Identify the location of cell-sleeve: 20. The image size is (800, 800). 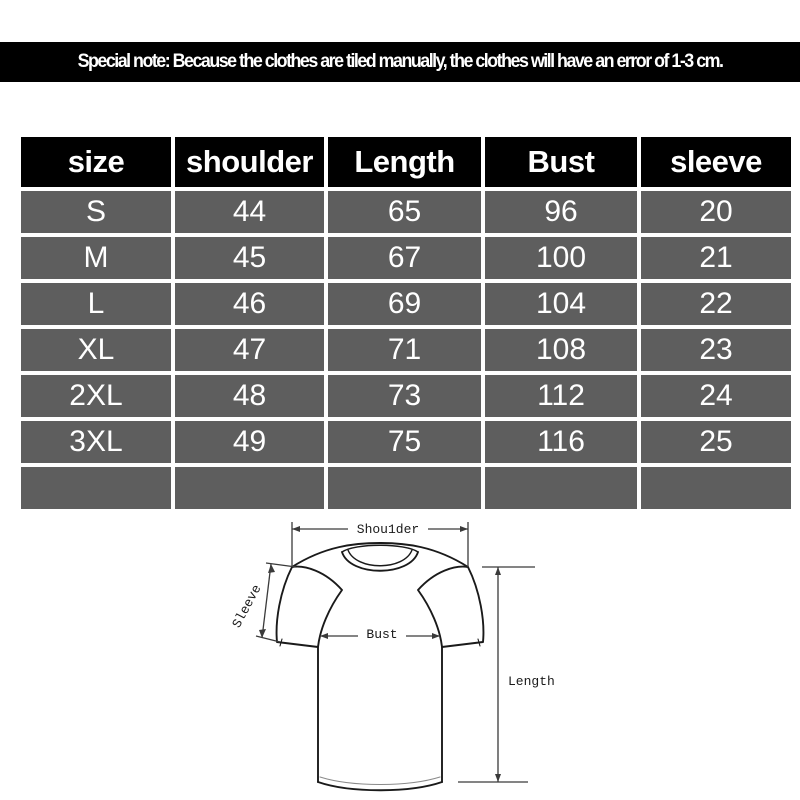
(716, 212).